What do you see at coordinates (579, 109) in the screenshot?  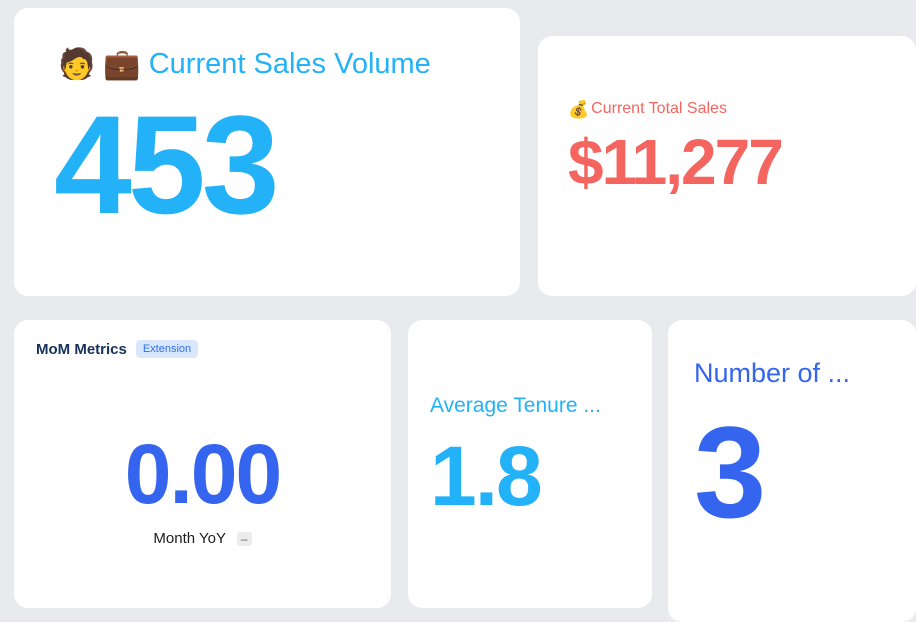 I see `money-bag-icon: 💰` at bounding box center [579, 109].